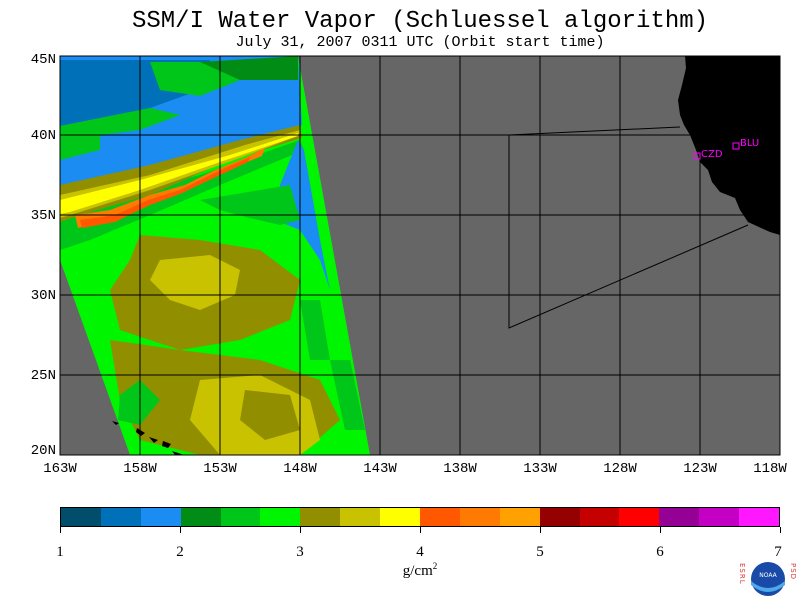  What do you see at coordinates (770, 469) in the screenshot?
I see `lon-label: 118W` at bounding box center [770, 469].